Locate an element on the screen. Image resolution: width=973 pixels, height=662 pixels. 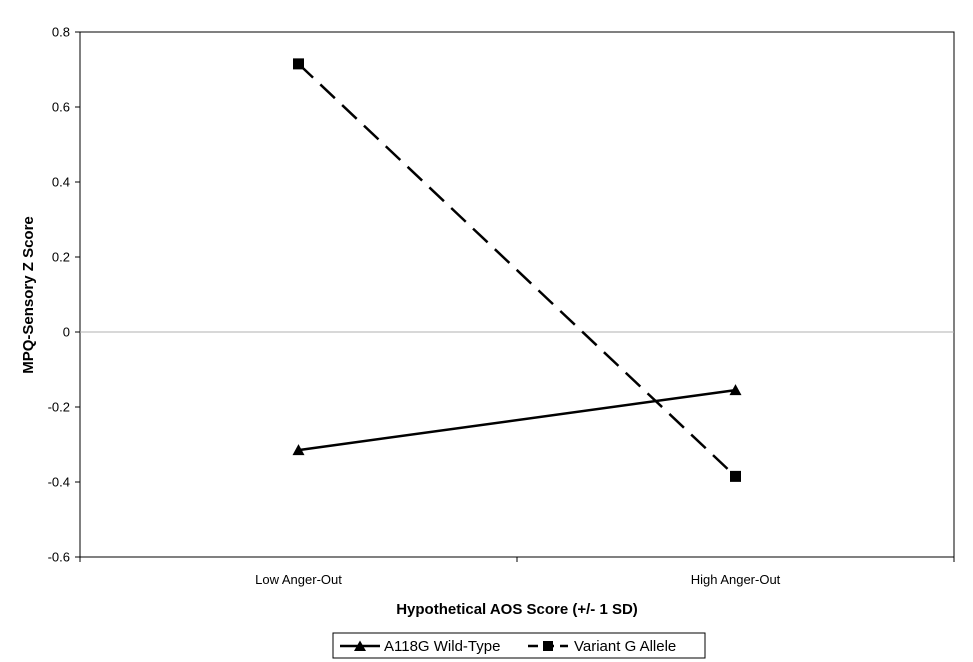
legend: A118G Wild-Type Variant G Allele is located at coordinates (519, 645).